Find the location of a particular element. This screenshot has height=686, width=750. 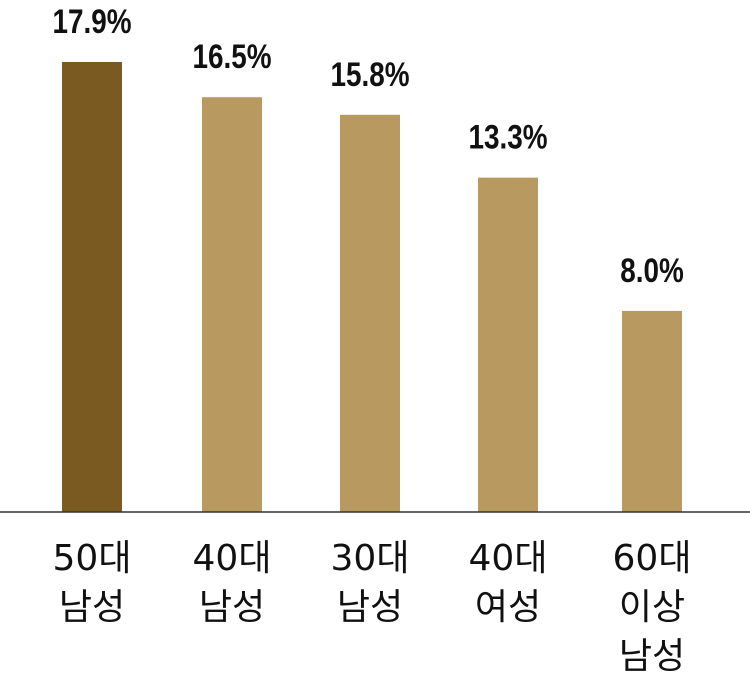

category-label: 이상 is located at coordinates (652, 607).